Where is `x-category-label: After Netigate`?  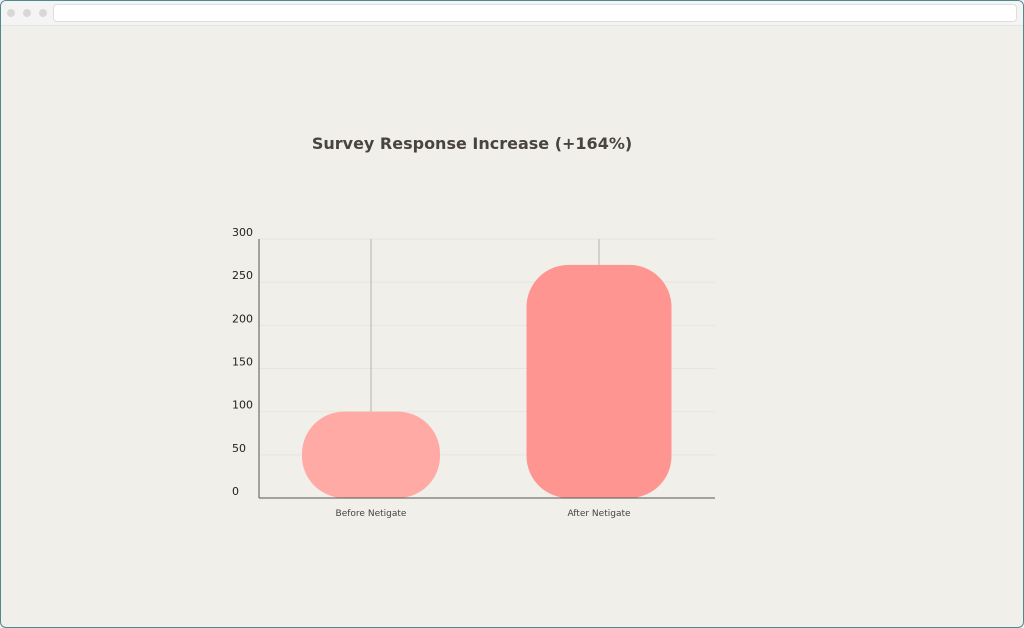
x-category-label: After Netigate is located at coordinates (599, 514).